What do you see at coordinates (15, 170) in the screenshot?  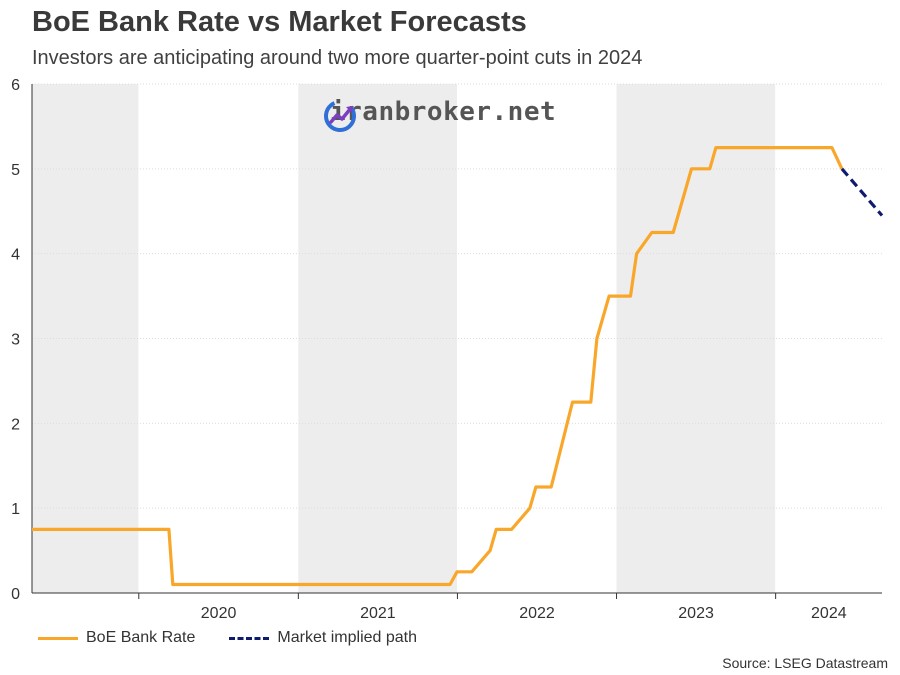 I see `y-tick-label: 5` at bounding box center [15, 170].